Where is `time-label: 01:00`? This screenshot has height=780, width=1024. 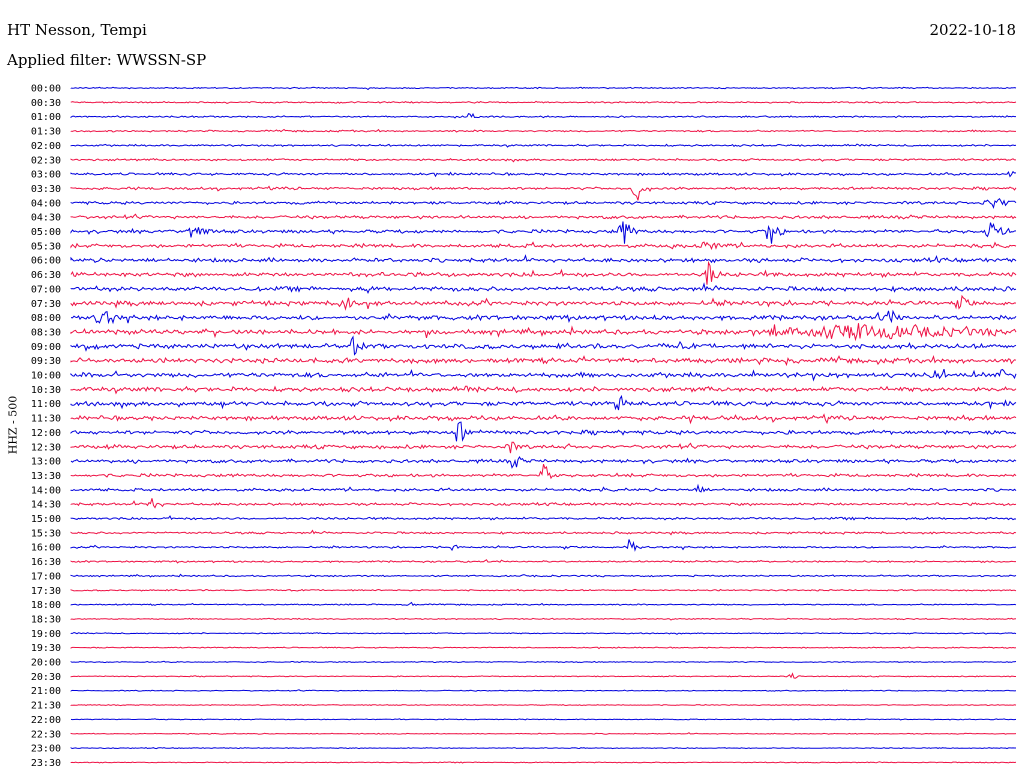
time-label: 01:00 is located at coordinates (46, 117).